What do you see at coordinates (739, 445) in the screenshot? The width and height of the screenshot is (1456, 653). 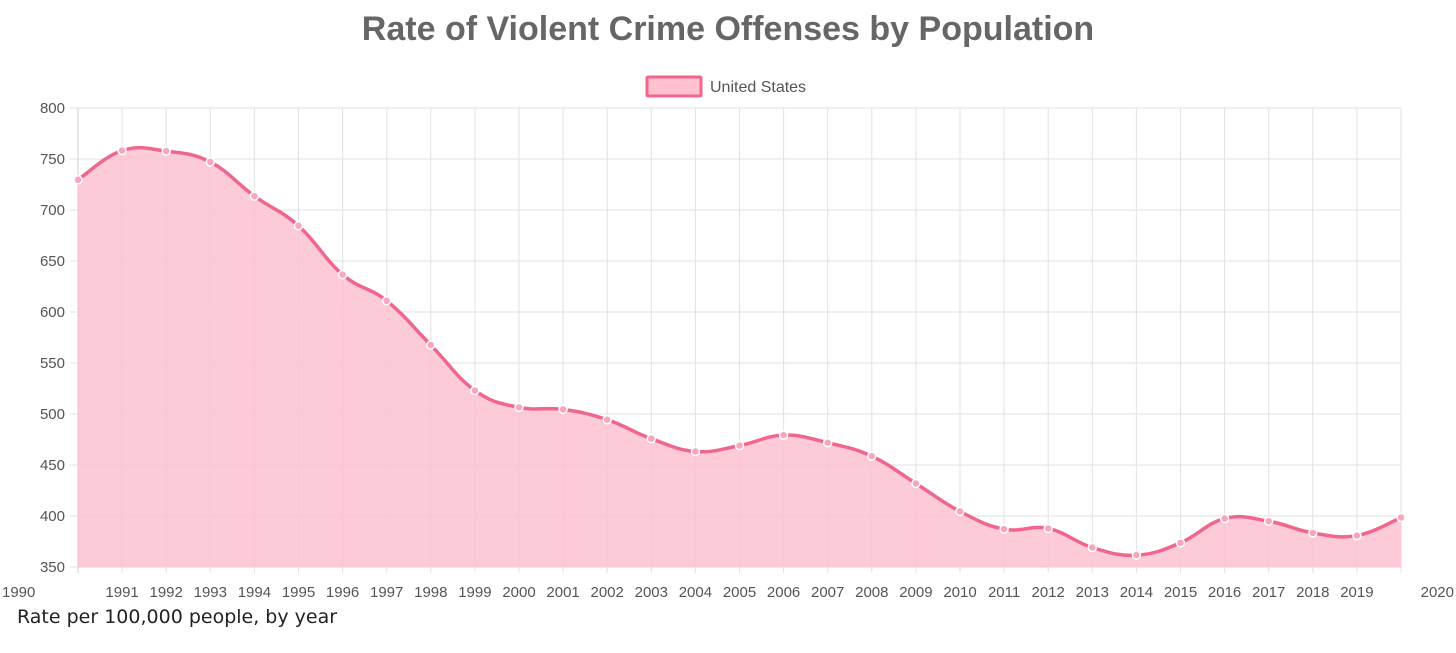 I see `data-point-2005` at bounding box center [739, 445].